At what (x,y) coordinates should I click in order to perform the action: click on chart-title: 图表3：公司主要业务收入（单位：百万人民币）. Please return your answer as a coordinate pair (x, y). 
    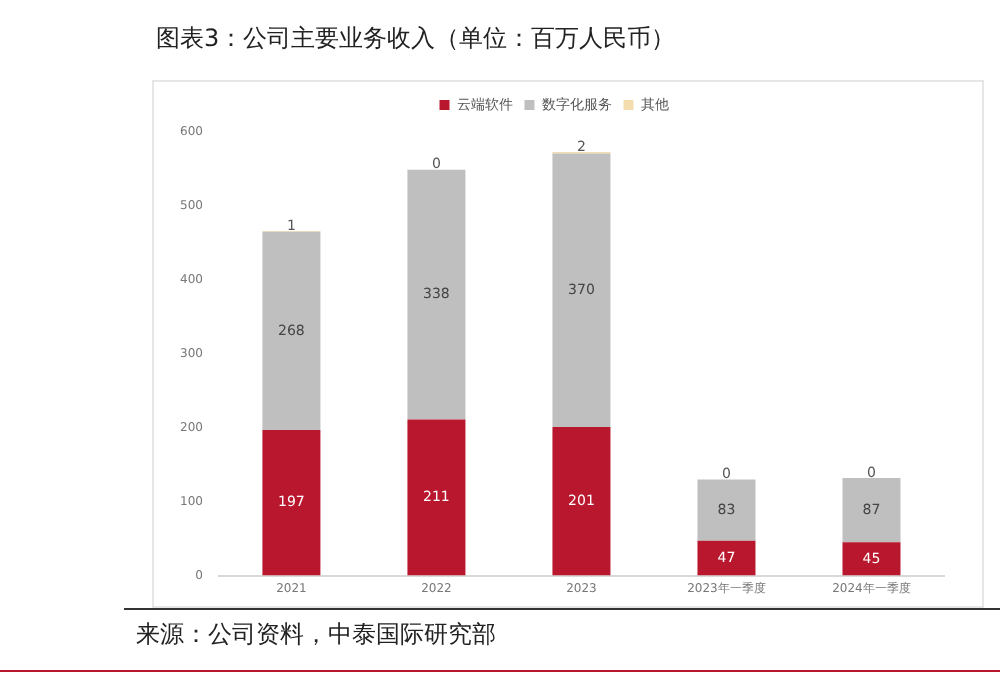
    Looking at the image, I should click on (416, 39).